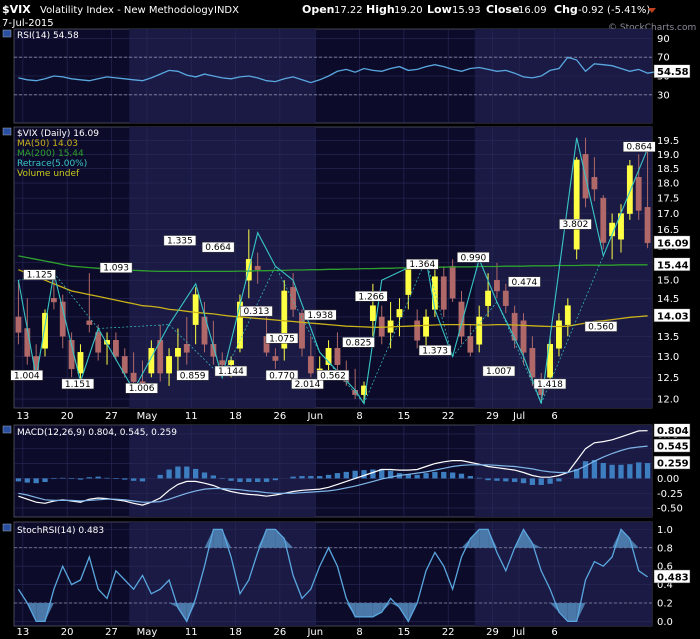 This screenshot has height=639, width=700. I want to click on close-last-tag: 16.09, so click(673, 243).